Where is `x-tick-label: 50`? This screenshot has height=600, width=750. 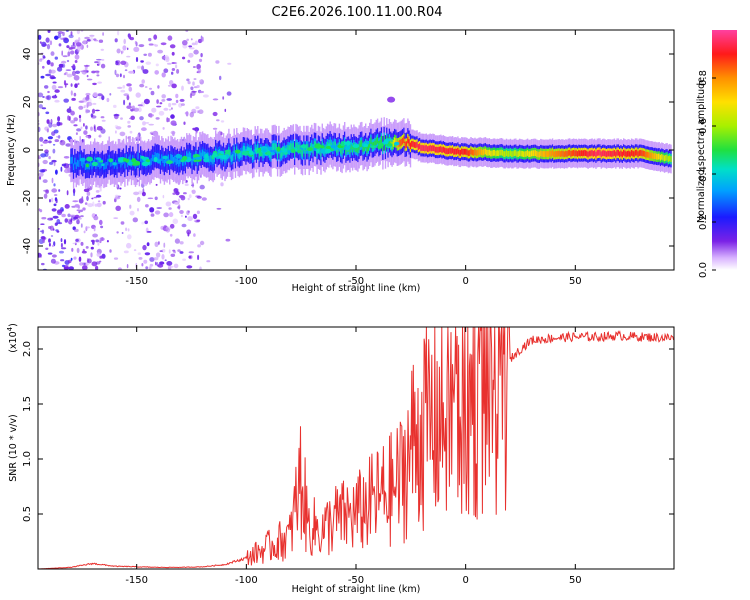
x-tick-label: 50 is located at coordinates (575, 580).